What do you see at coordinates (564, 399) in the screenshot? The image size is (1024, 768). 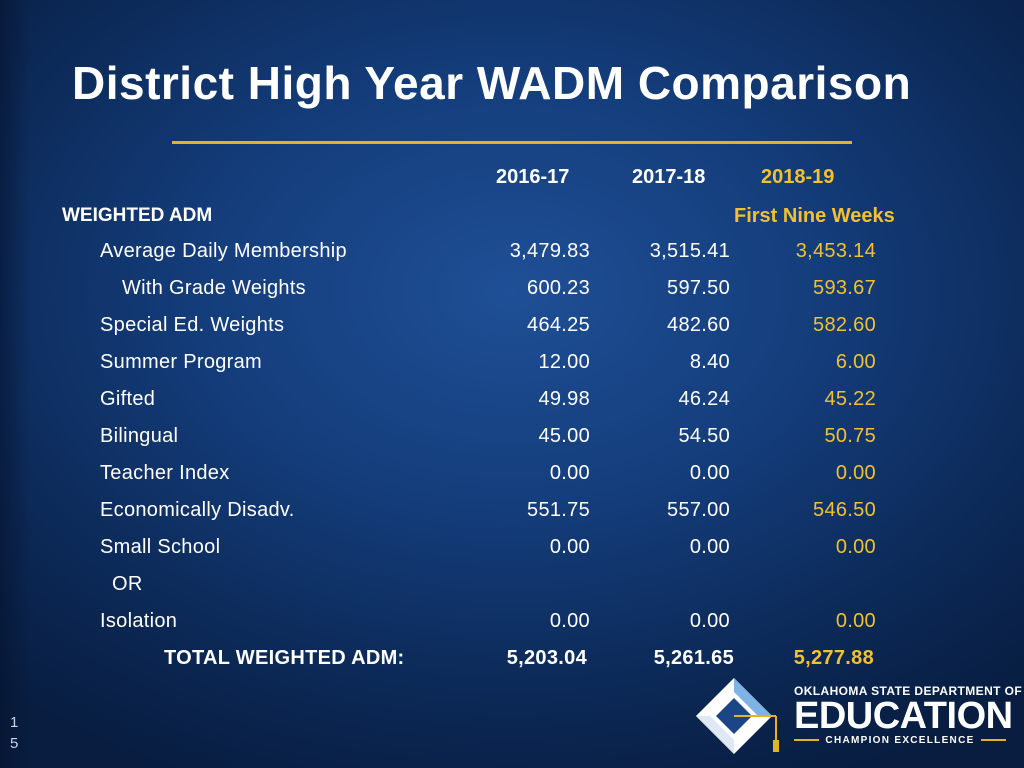 I see `value-2016-17: 49.98` at bounding box center [564, 399].